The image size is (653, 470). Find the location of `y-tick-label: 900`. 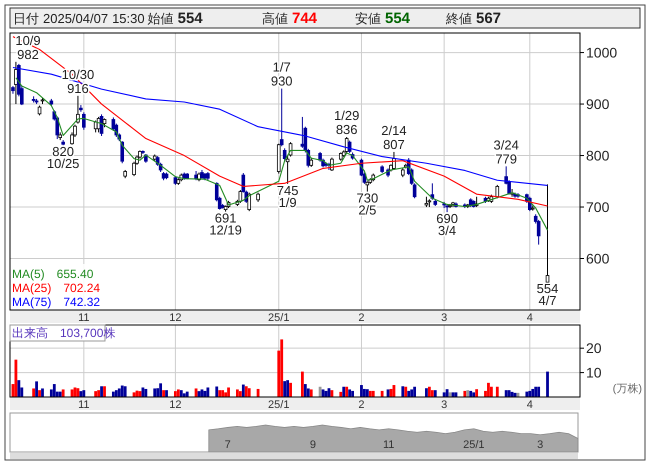

y-tick-label: 900 is located at coordinates (598, 104).